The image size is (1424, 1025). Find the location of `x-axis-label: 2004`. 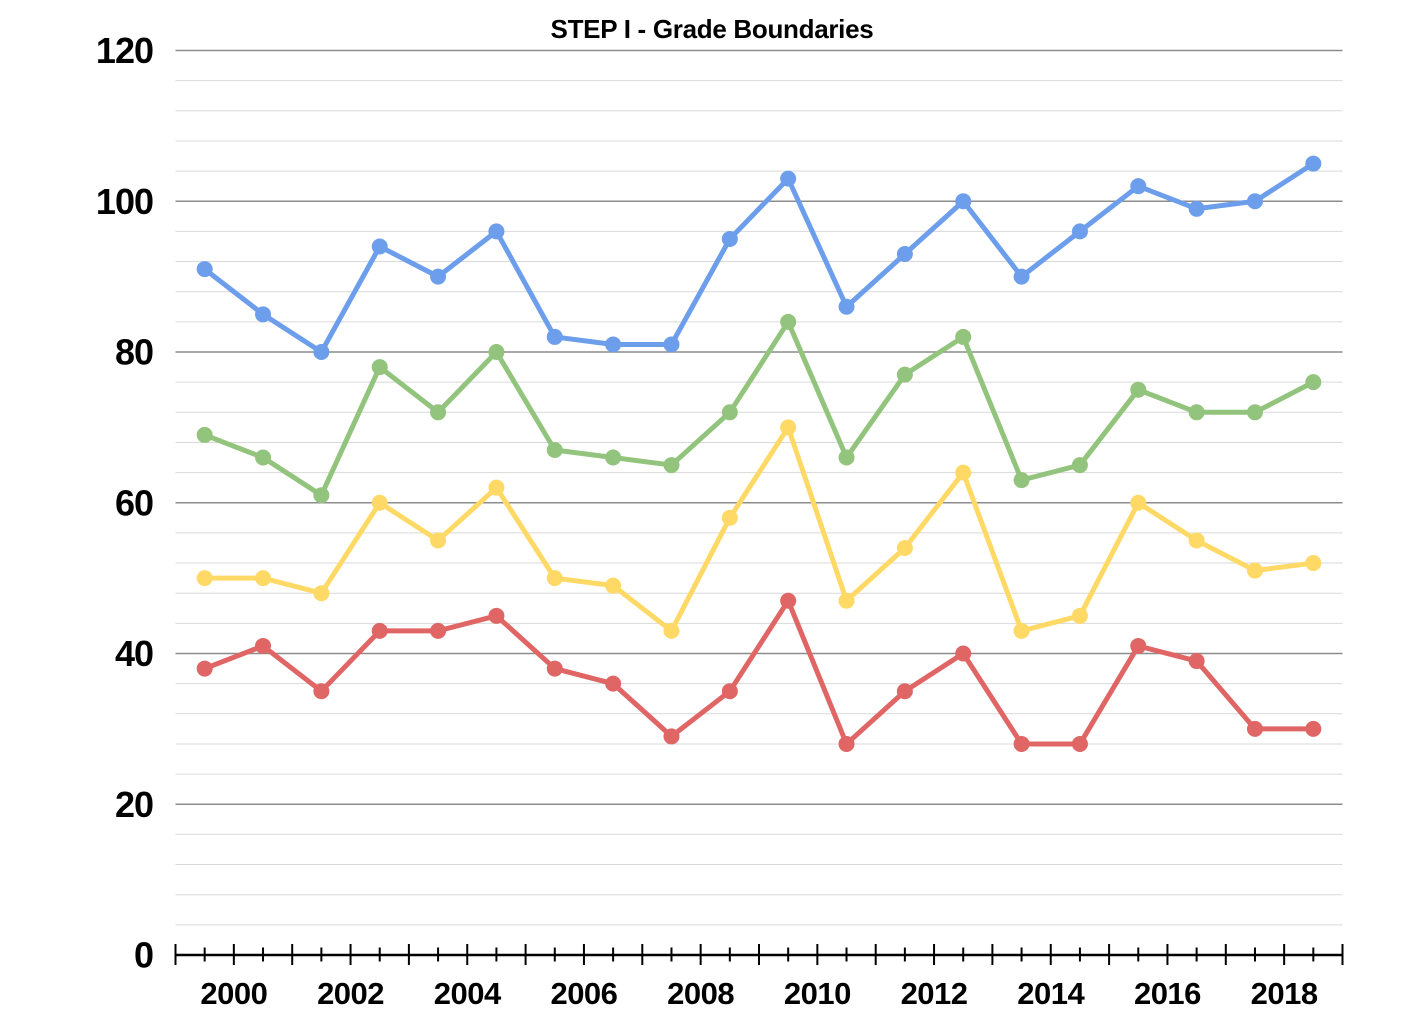

x-axis-label: 2004 is located at coordinates (468, 993).